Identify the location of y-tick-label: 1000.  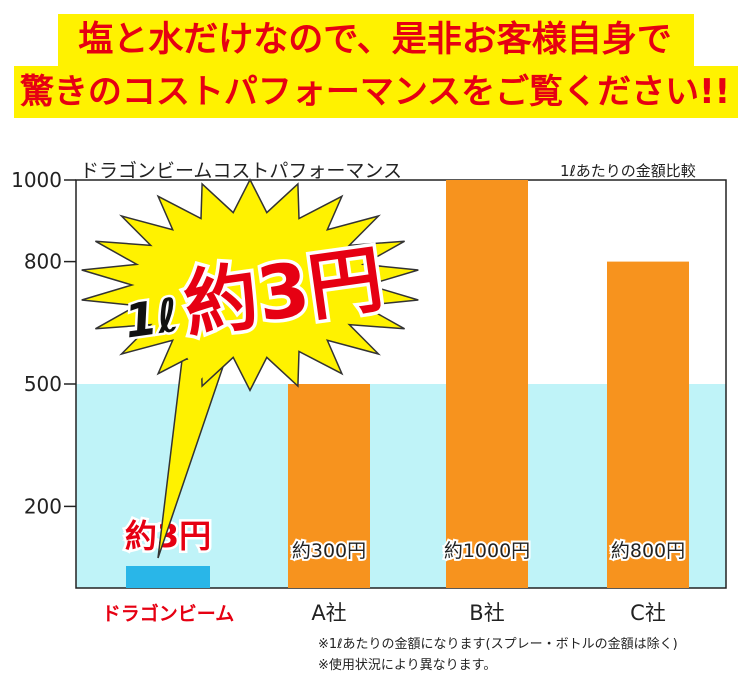
(36, 180).